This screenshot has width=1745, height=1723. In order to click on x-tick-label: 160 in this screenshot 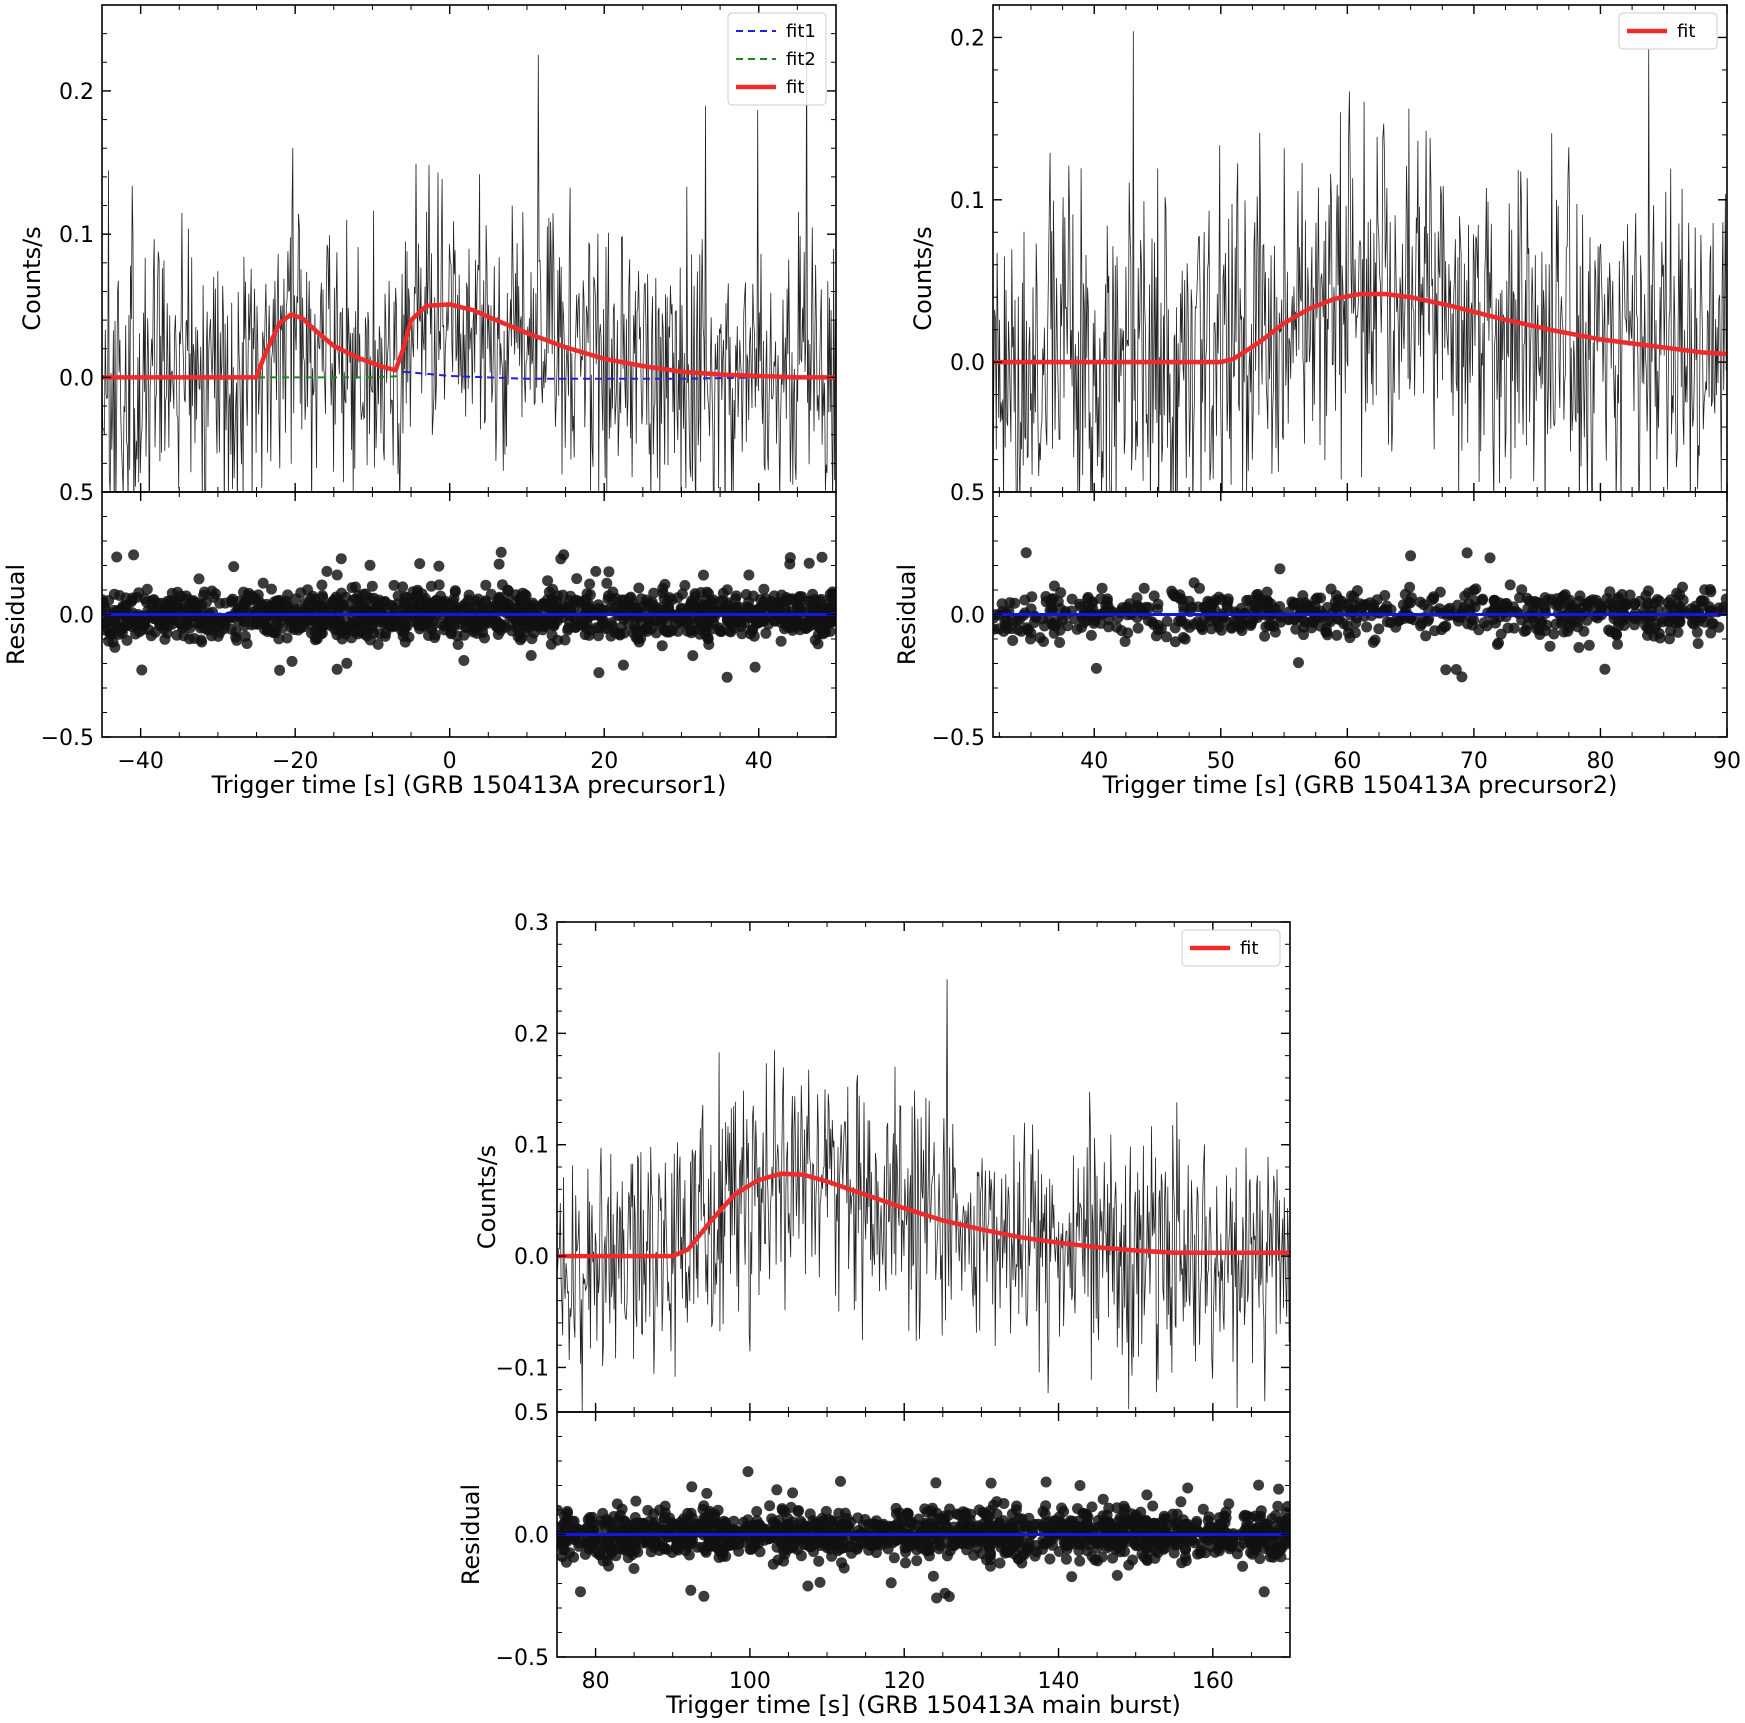, I will do `click(1213, 1681)`.